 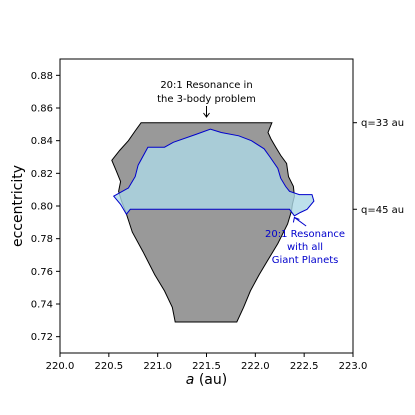 I want to click on annotation-three-body-arrowhead, so click(x=206, y=115).